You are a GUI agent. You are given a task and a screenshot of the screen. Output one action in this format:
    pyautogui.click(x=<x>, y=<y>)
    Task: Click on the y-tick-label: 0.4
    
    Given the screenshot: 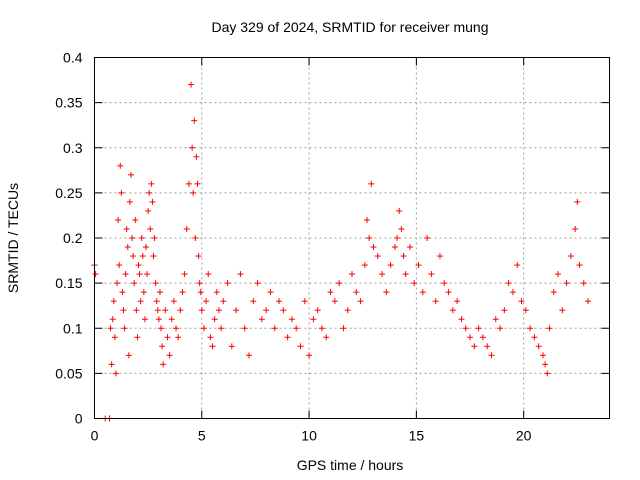 What is the action you would take?
    pyautogui.click(x=73, y=58)
    